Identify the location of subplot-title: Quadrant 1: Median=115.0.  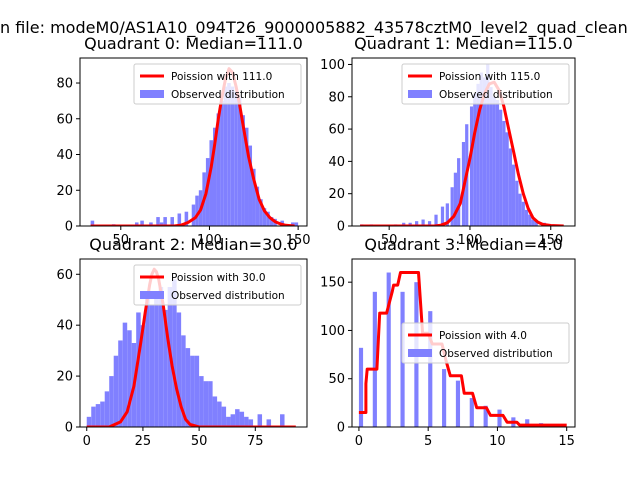
(463, 43).